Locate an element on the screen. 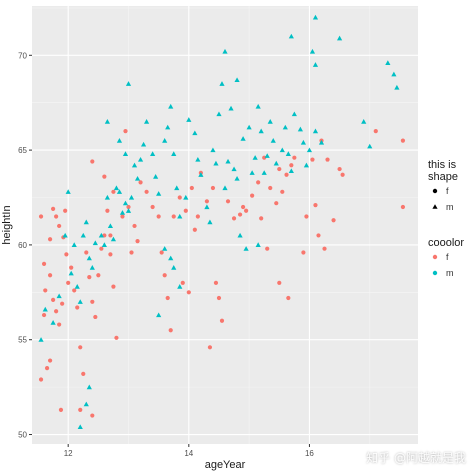 The image size is (474, 474). legend-color: cooolor f m is located at coordinates (450, 259).